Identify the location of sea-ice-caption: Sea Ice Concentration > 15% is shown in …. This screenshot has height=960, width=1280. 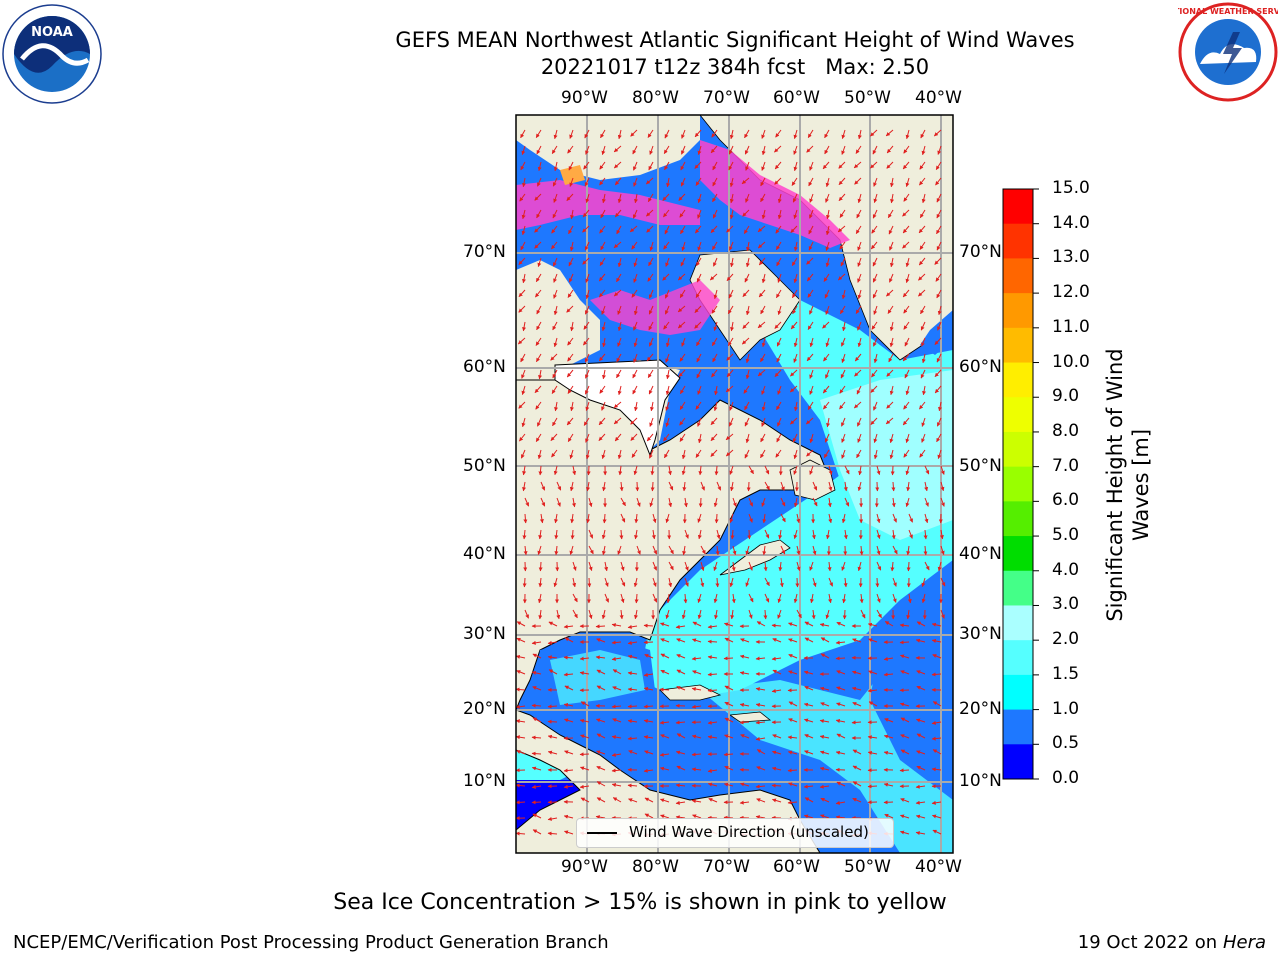
(640, 902).